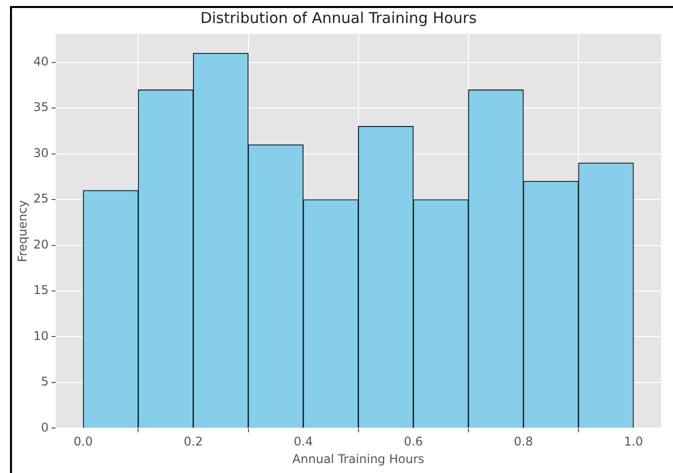 This screenshot has height=473, width=673. Describe the element at coordinates (634, 441) in the screenshot. I see `x-tick-label: 1.0` at that location.